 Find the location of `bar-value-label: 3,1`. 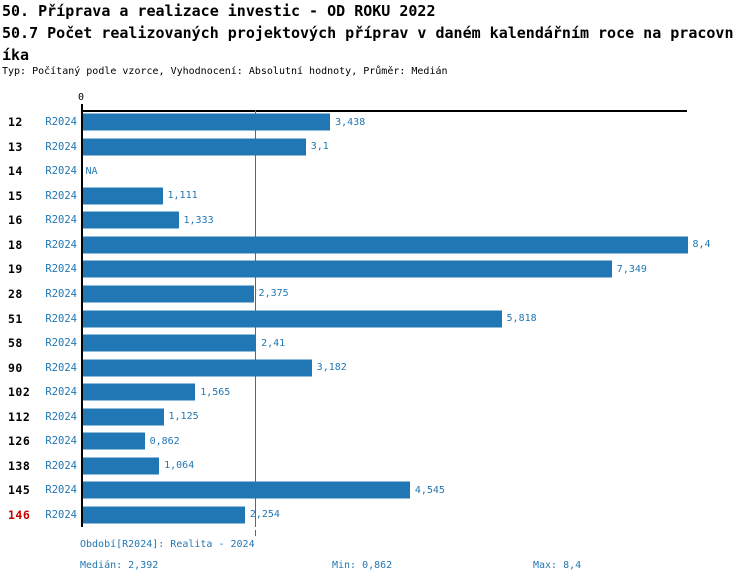

bar-value-label: 3,1 is located at coordinates (319, 147).